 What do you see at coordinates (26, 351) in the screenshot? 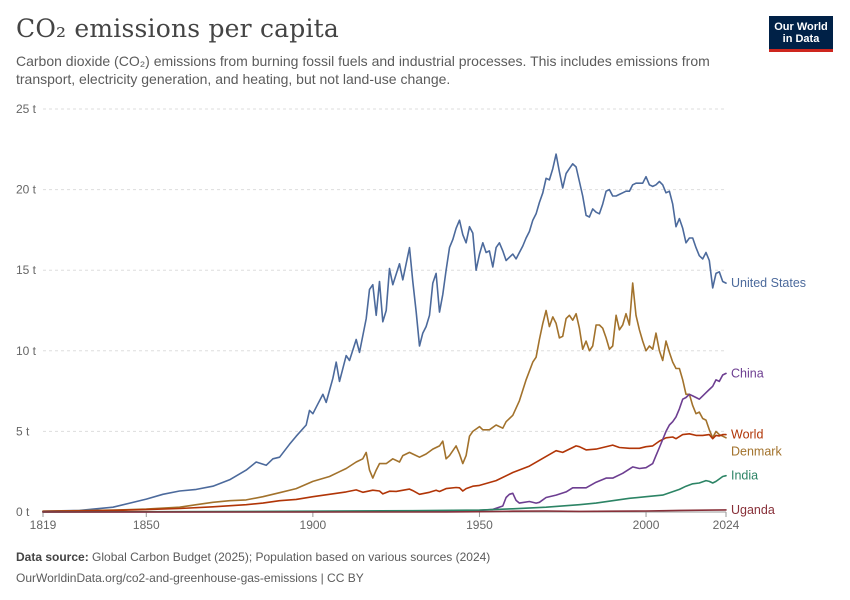
I see `y-tick-label: 10 t` at bounding box center [26, 351].